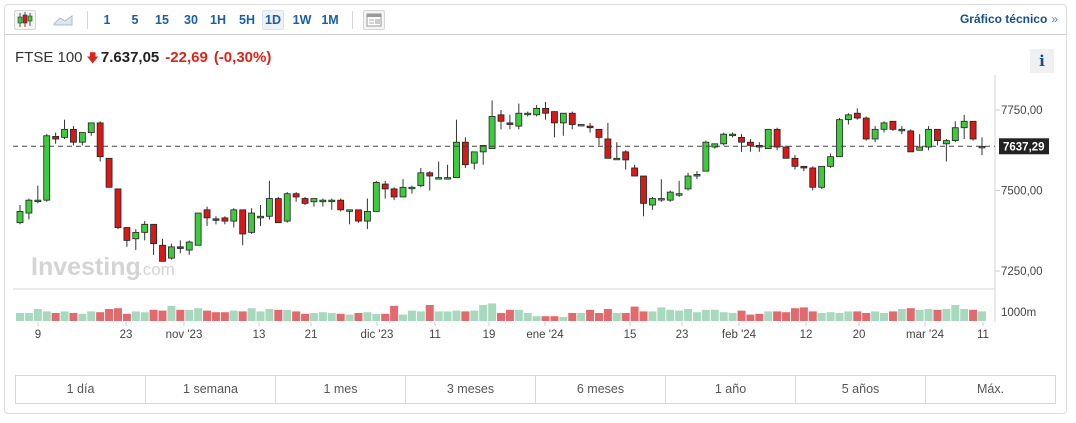  I want to click on interval-5: 5, so click(135, 20).